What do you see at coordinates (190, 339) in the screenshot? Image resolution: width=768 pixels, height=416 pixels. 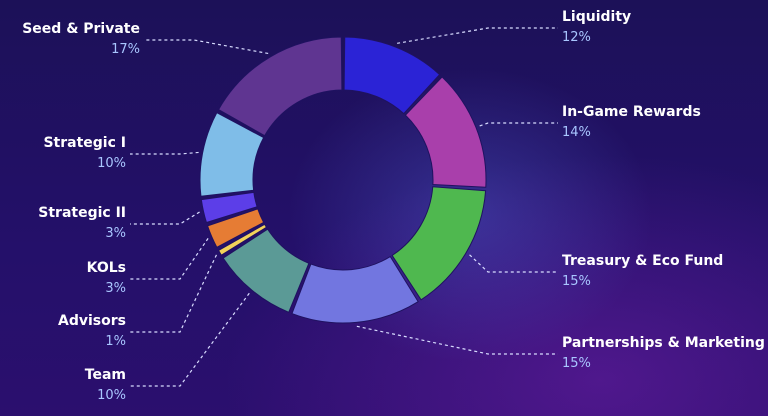 I see `leader-team` at bounding box center [190, 339].